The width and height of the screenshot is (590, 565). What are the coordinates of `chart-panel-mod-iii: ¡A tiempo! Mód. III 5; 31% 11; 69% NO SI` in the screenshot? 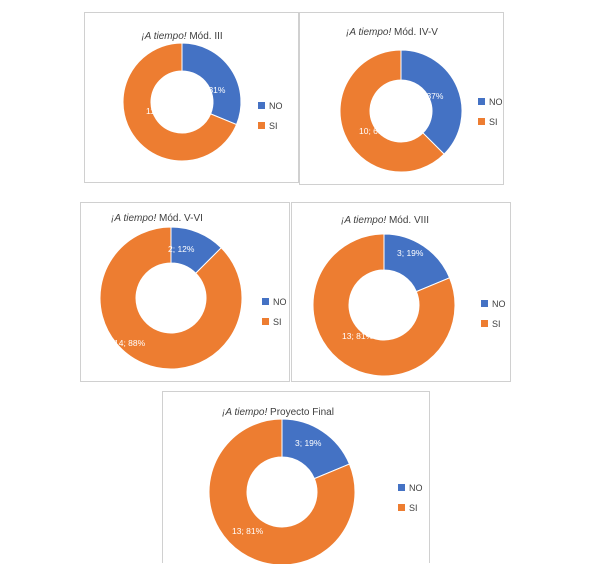 It's located at (191, 97).